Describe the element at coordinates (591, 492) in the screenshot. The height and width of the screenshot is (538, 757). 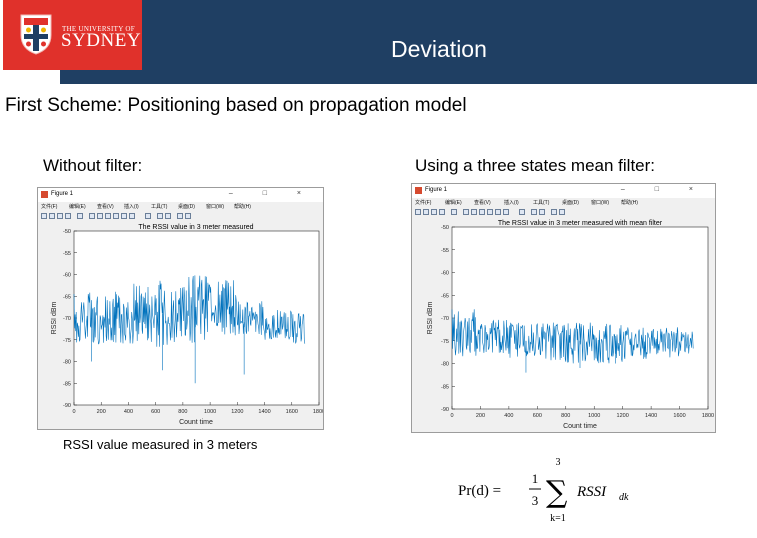
I see `formula-term: RSSI` at that location.